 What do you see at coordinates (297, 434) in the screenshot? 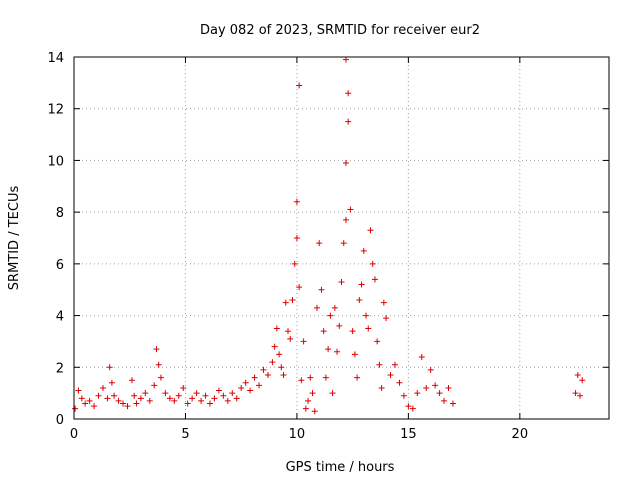
I see `x-tick-label: 10` at bounding box center [297, 434].